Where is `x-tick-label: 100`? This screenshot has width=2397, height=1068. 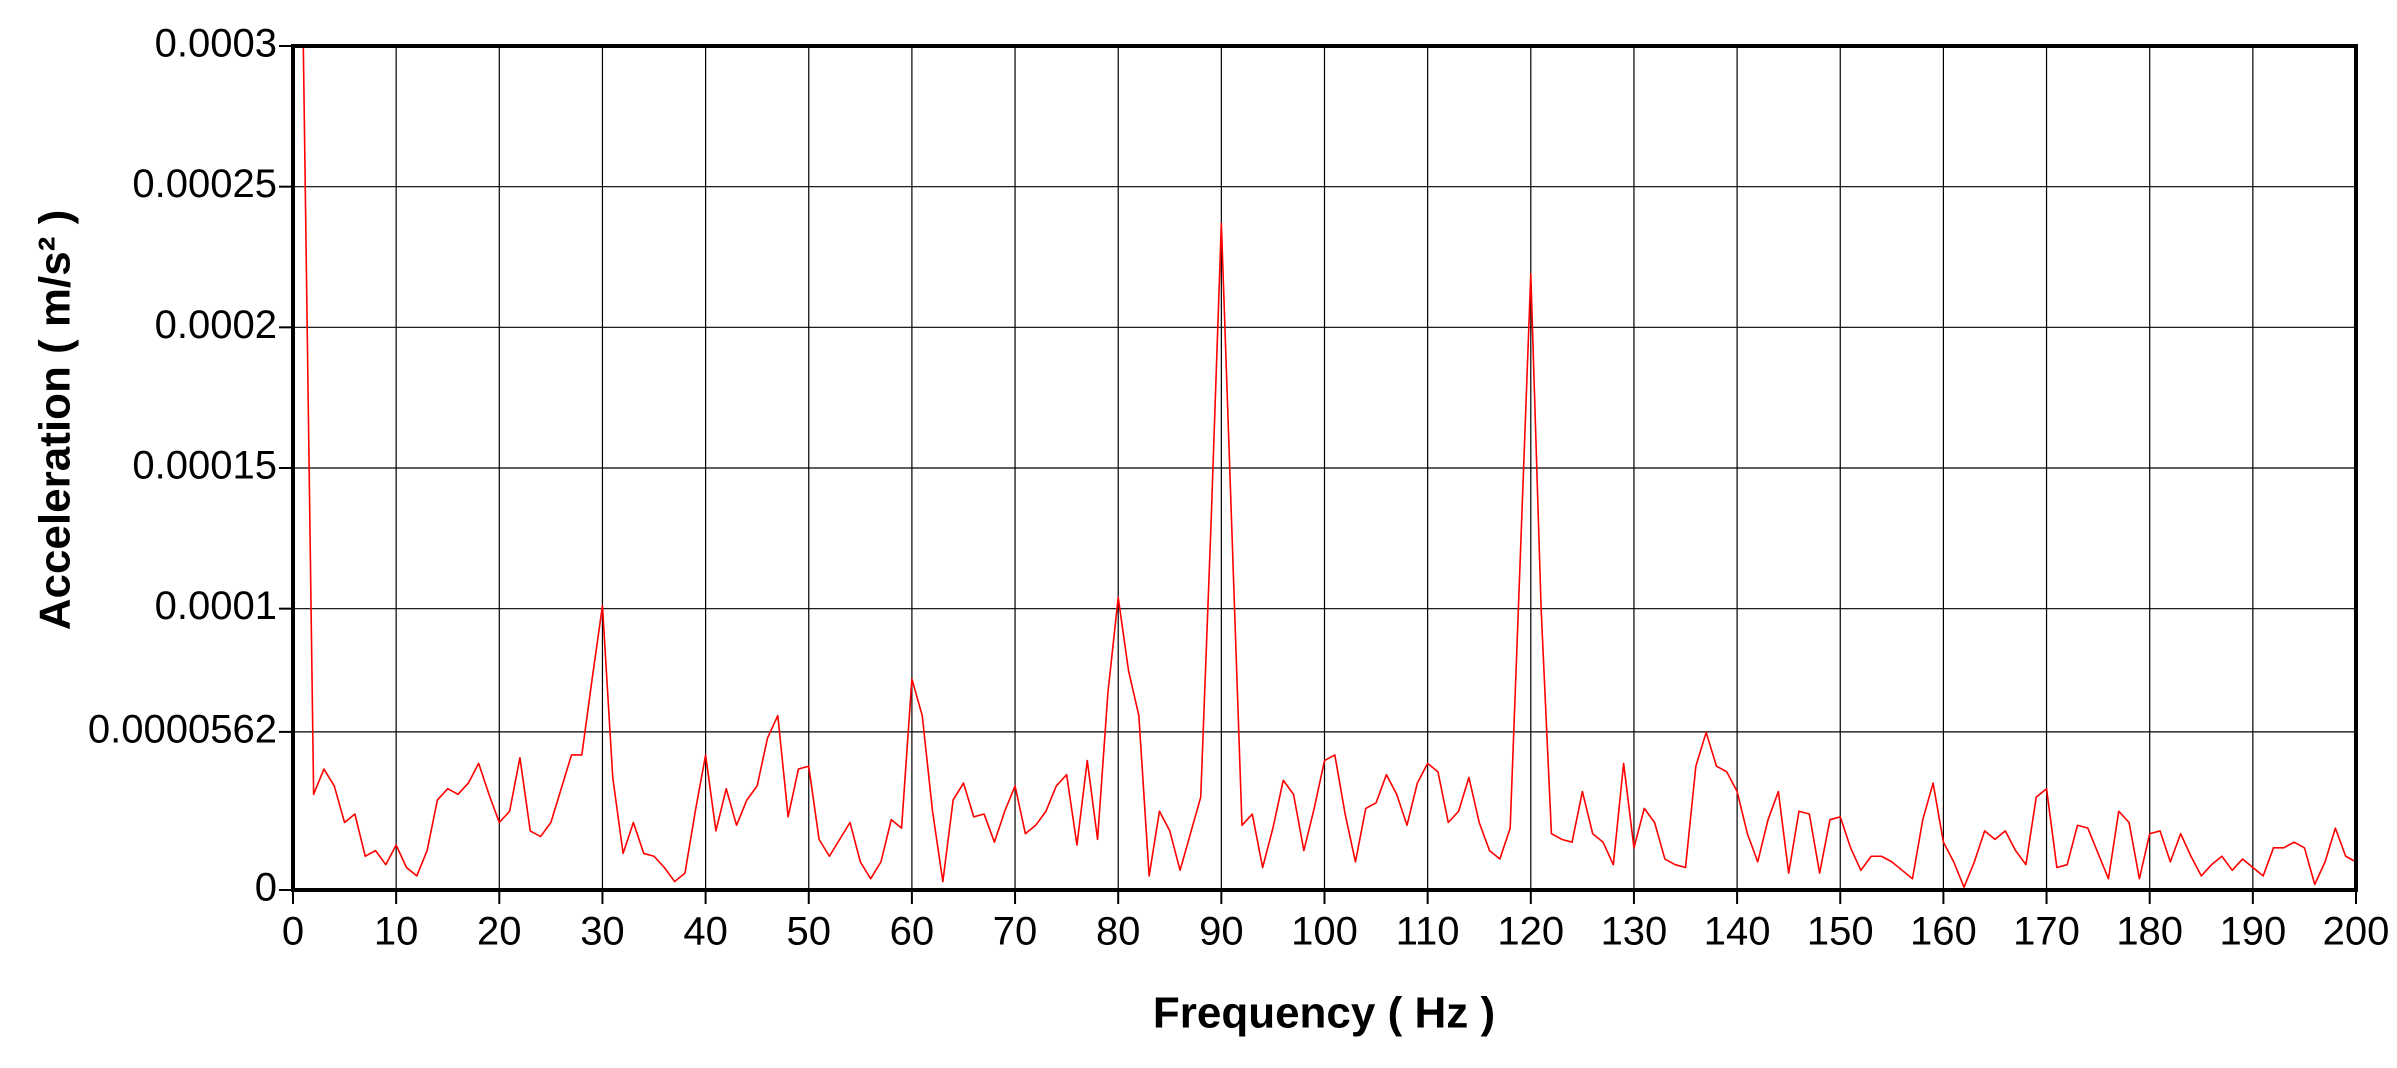 x-tick-label: 100 is located at coordinates (1324, 932).